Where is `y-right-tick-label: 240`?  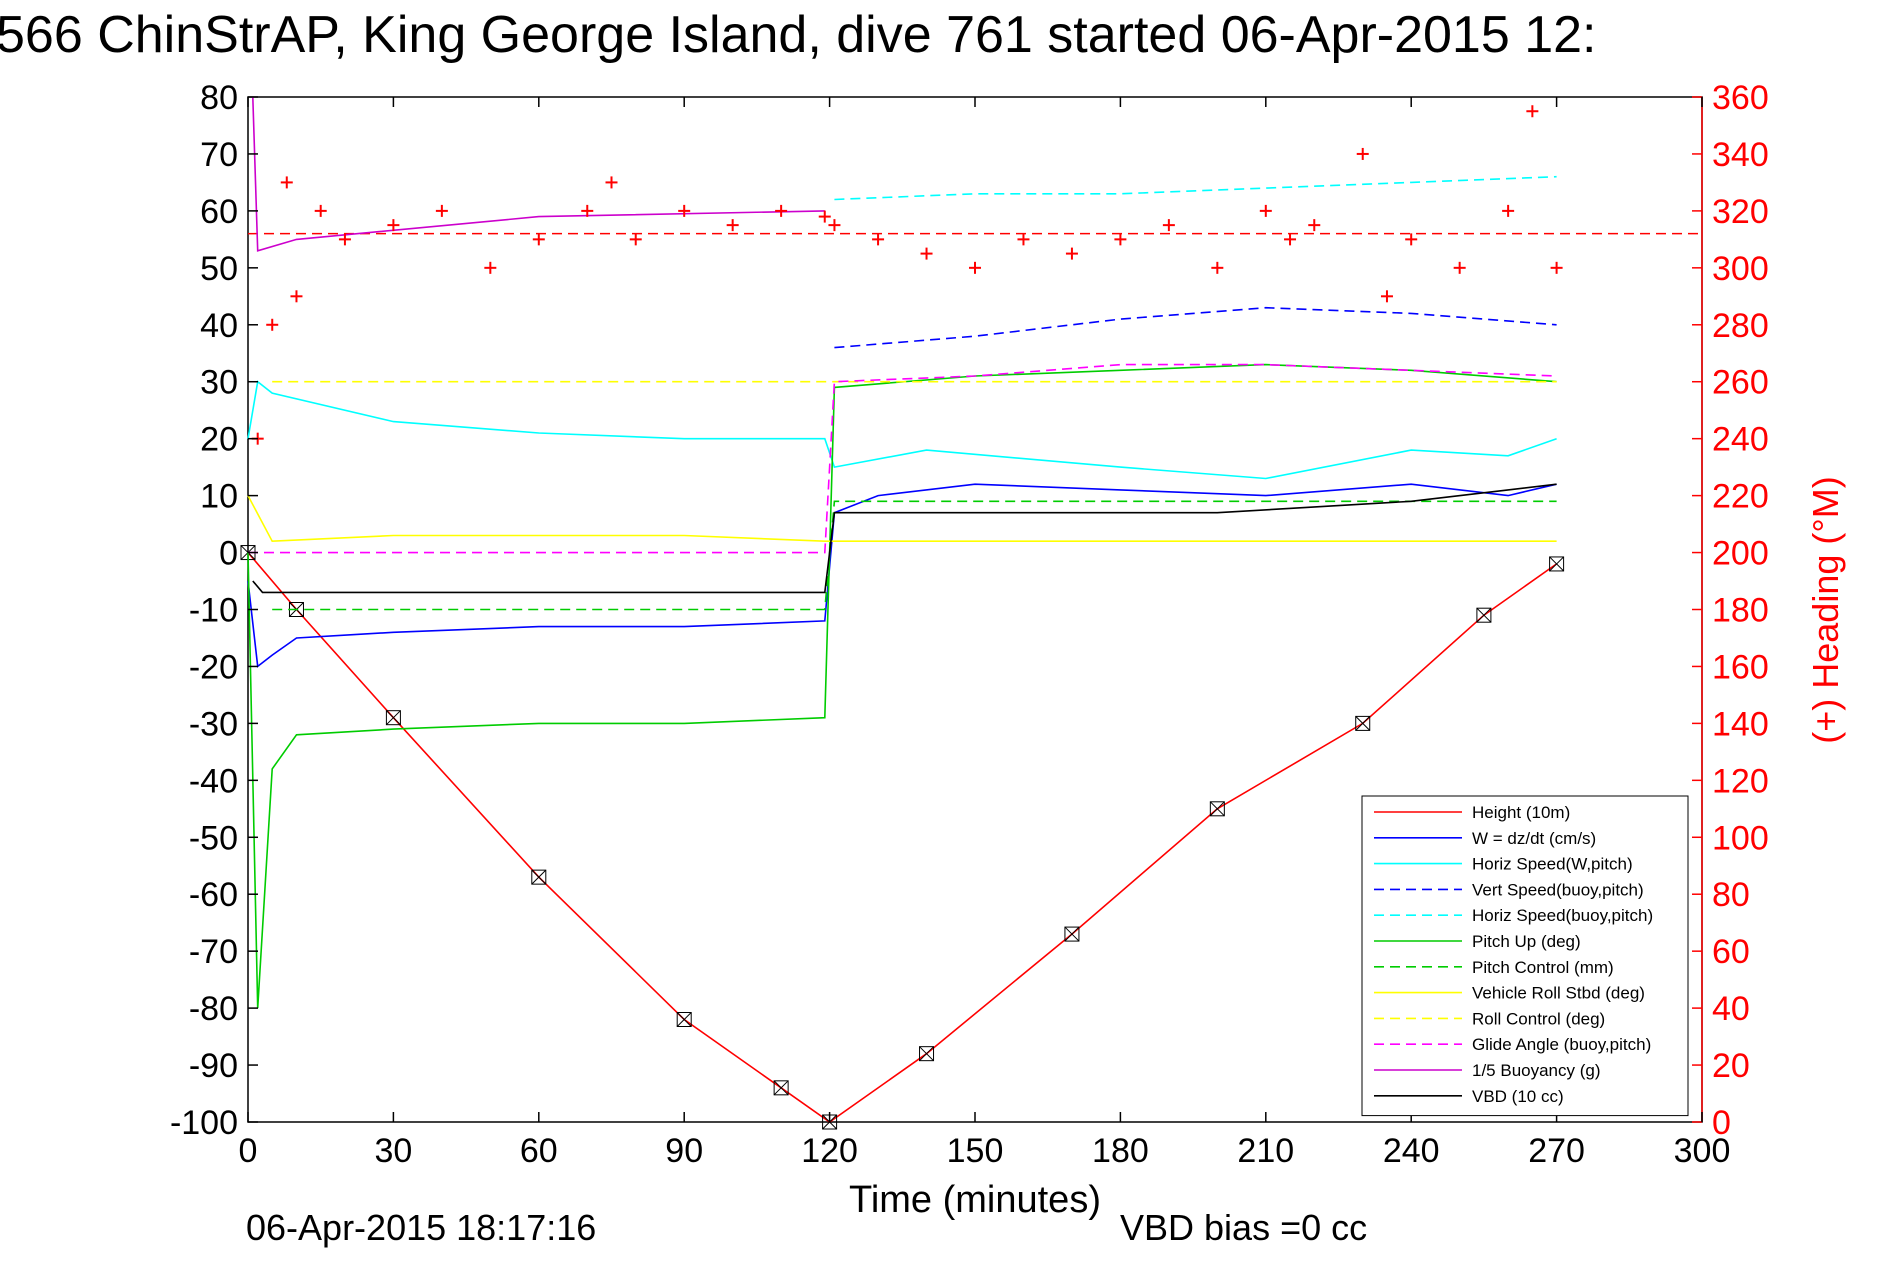
y-right-tick-label: 240 is located at coordinates (1740, 440).